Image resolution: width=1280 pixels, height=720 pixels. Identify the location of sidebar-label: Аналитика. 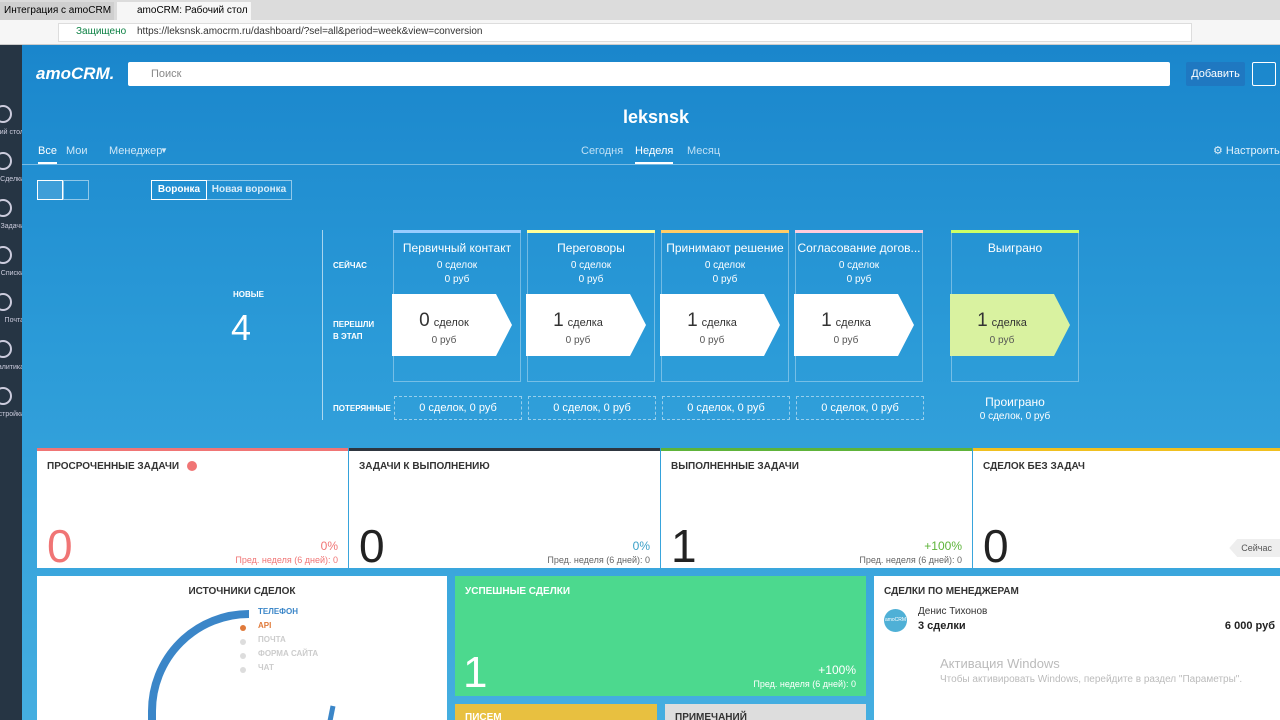
(11, 367).